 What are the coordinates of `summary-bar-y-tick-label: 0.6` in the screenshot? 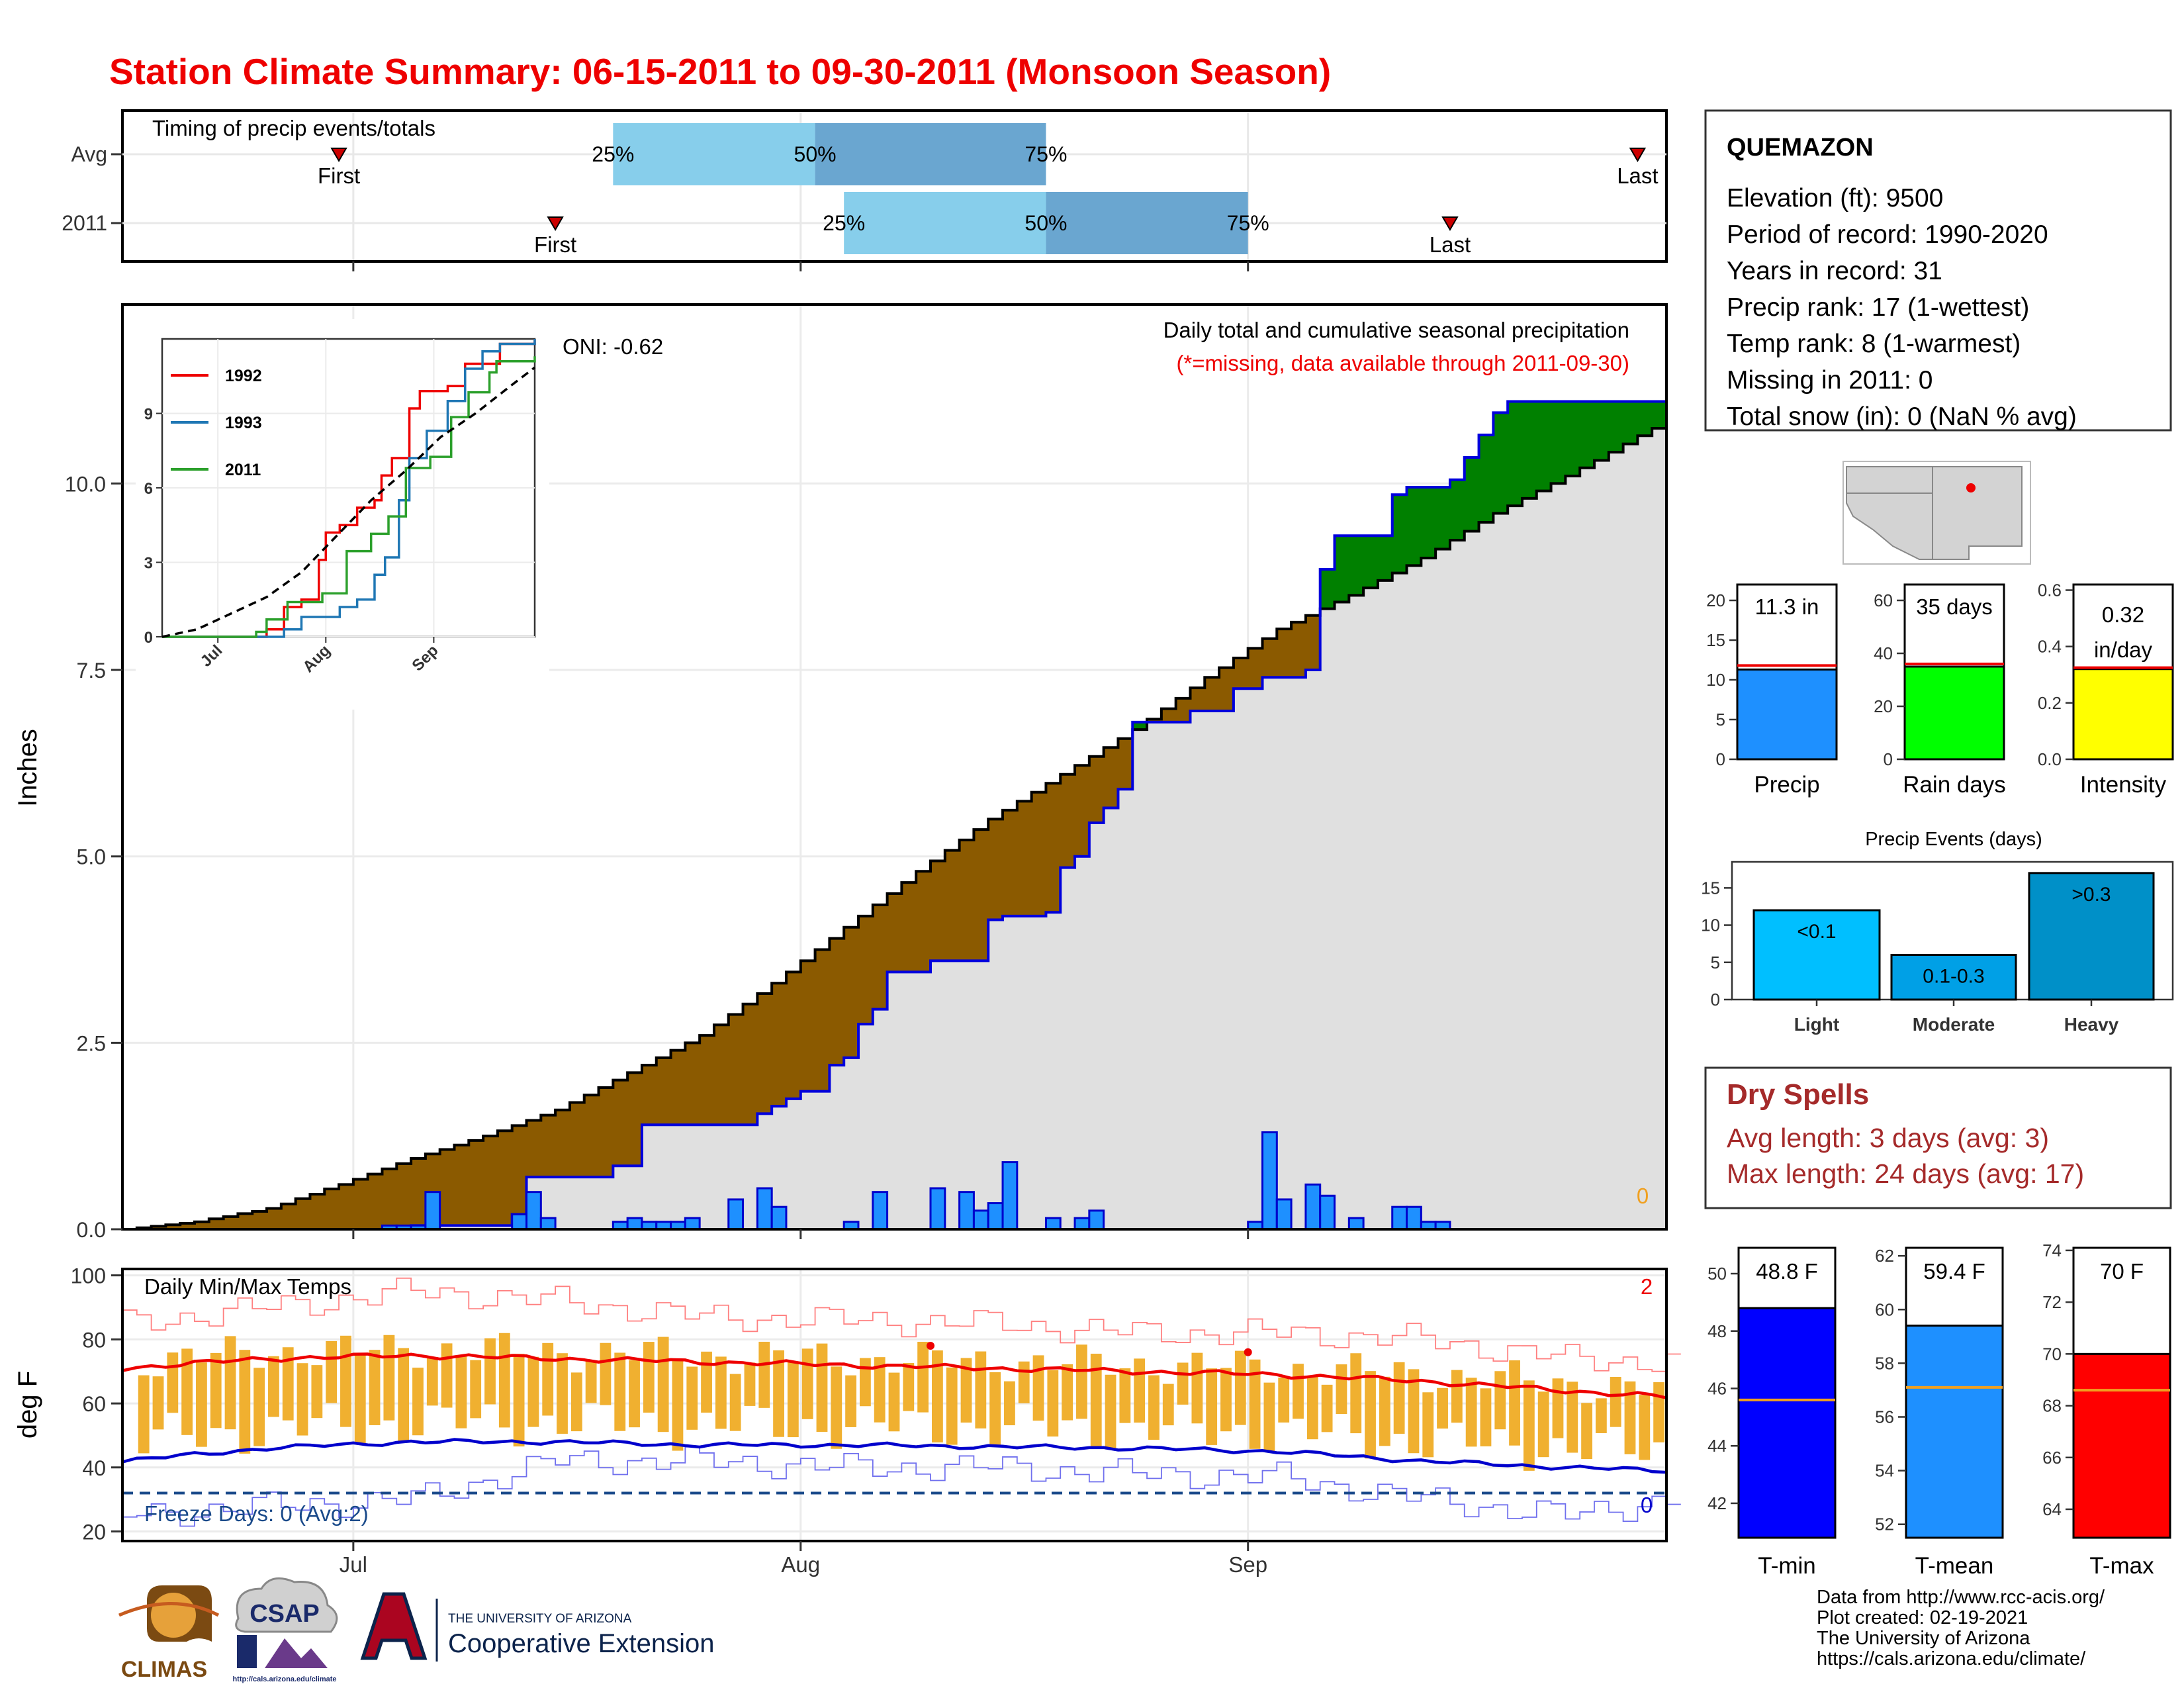 It's located at (2050, 590).